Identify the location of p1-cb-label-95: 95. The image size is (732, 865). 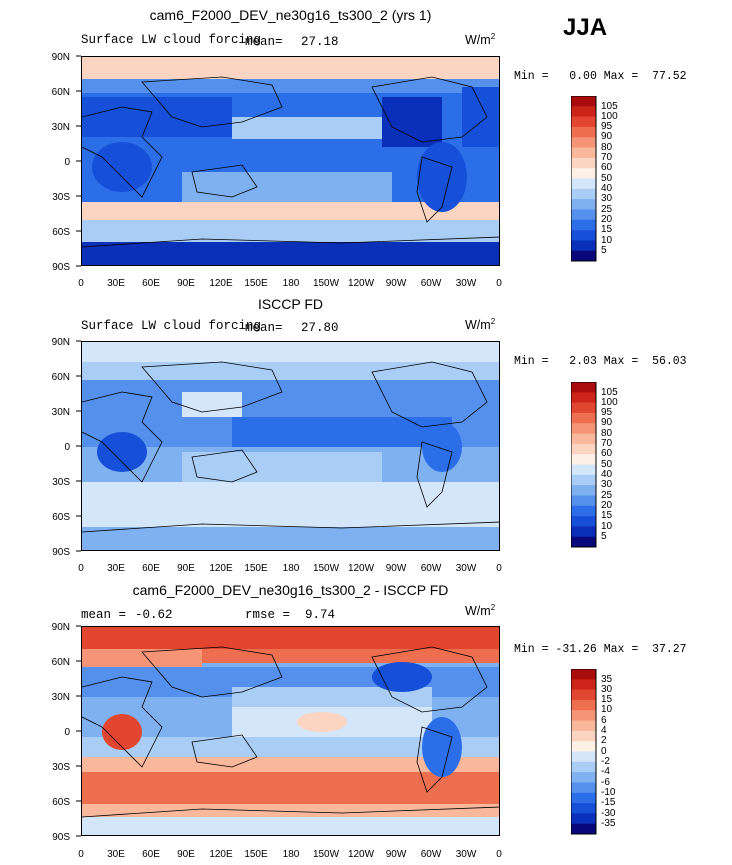
(607, 126).